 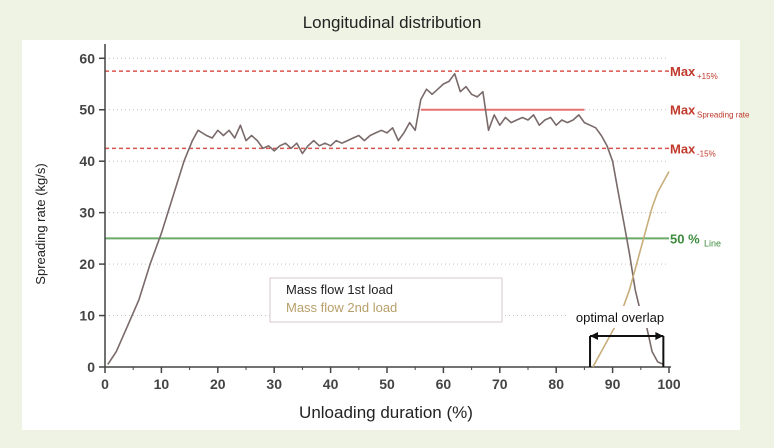 I want to click on reference-sublabel-2: -15%, so click(x=706, y=153).